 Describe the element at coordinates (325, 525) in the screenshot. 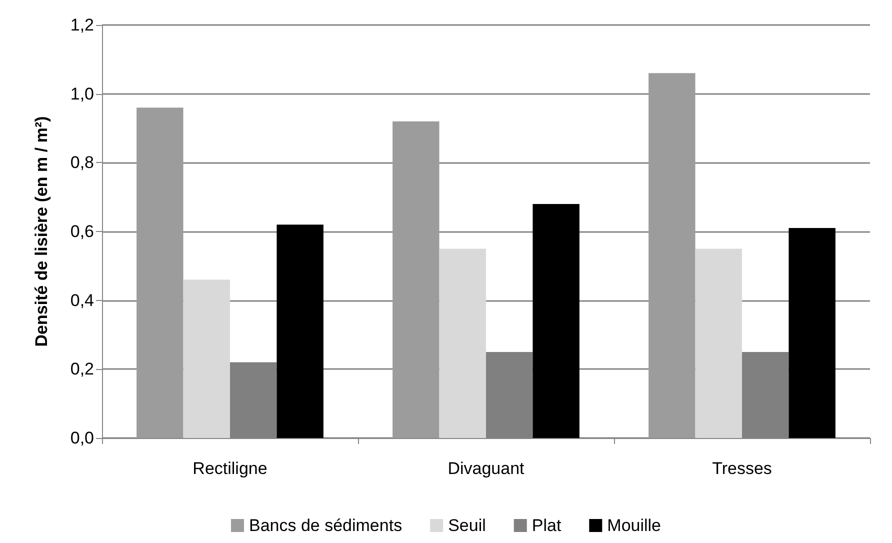

I see `legend-label: Bancs de sédiments` at that location.